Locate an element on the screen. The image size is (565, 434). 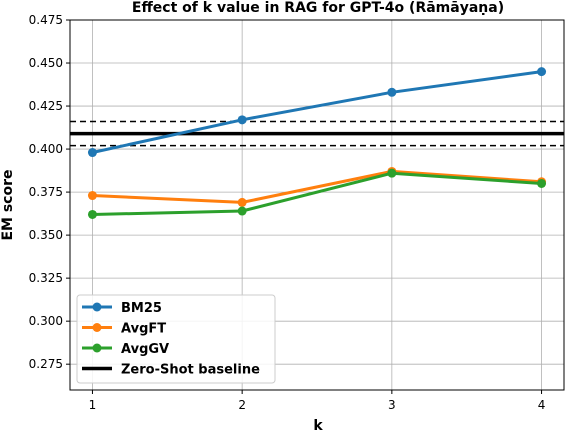
y-tick-label: 0.375 is located at coordinates (46, 192).